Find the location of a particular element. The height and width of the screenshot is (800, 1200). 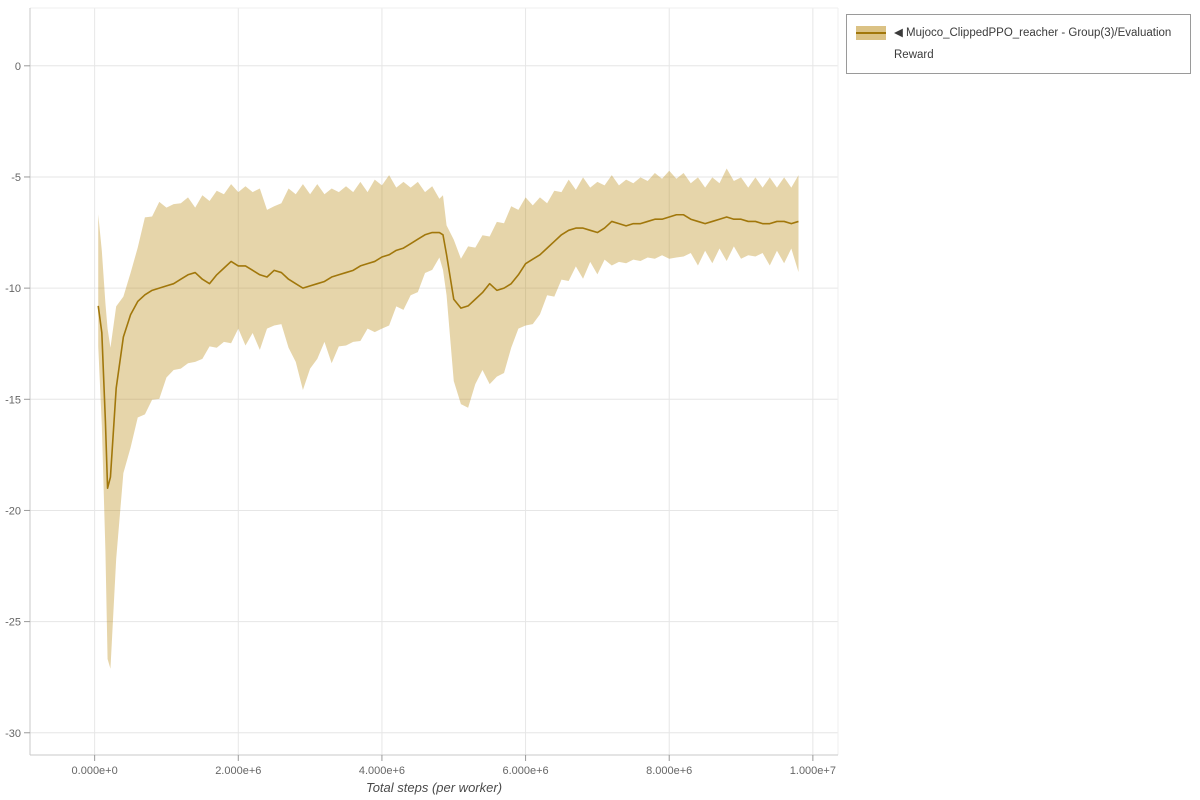

y-tick-label: -30 is located at coordinates (13, 734).